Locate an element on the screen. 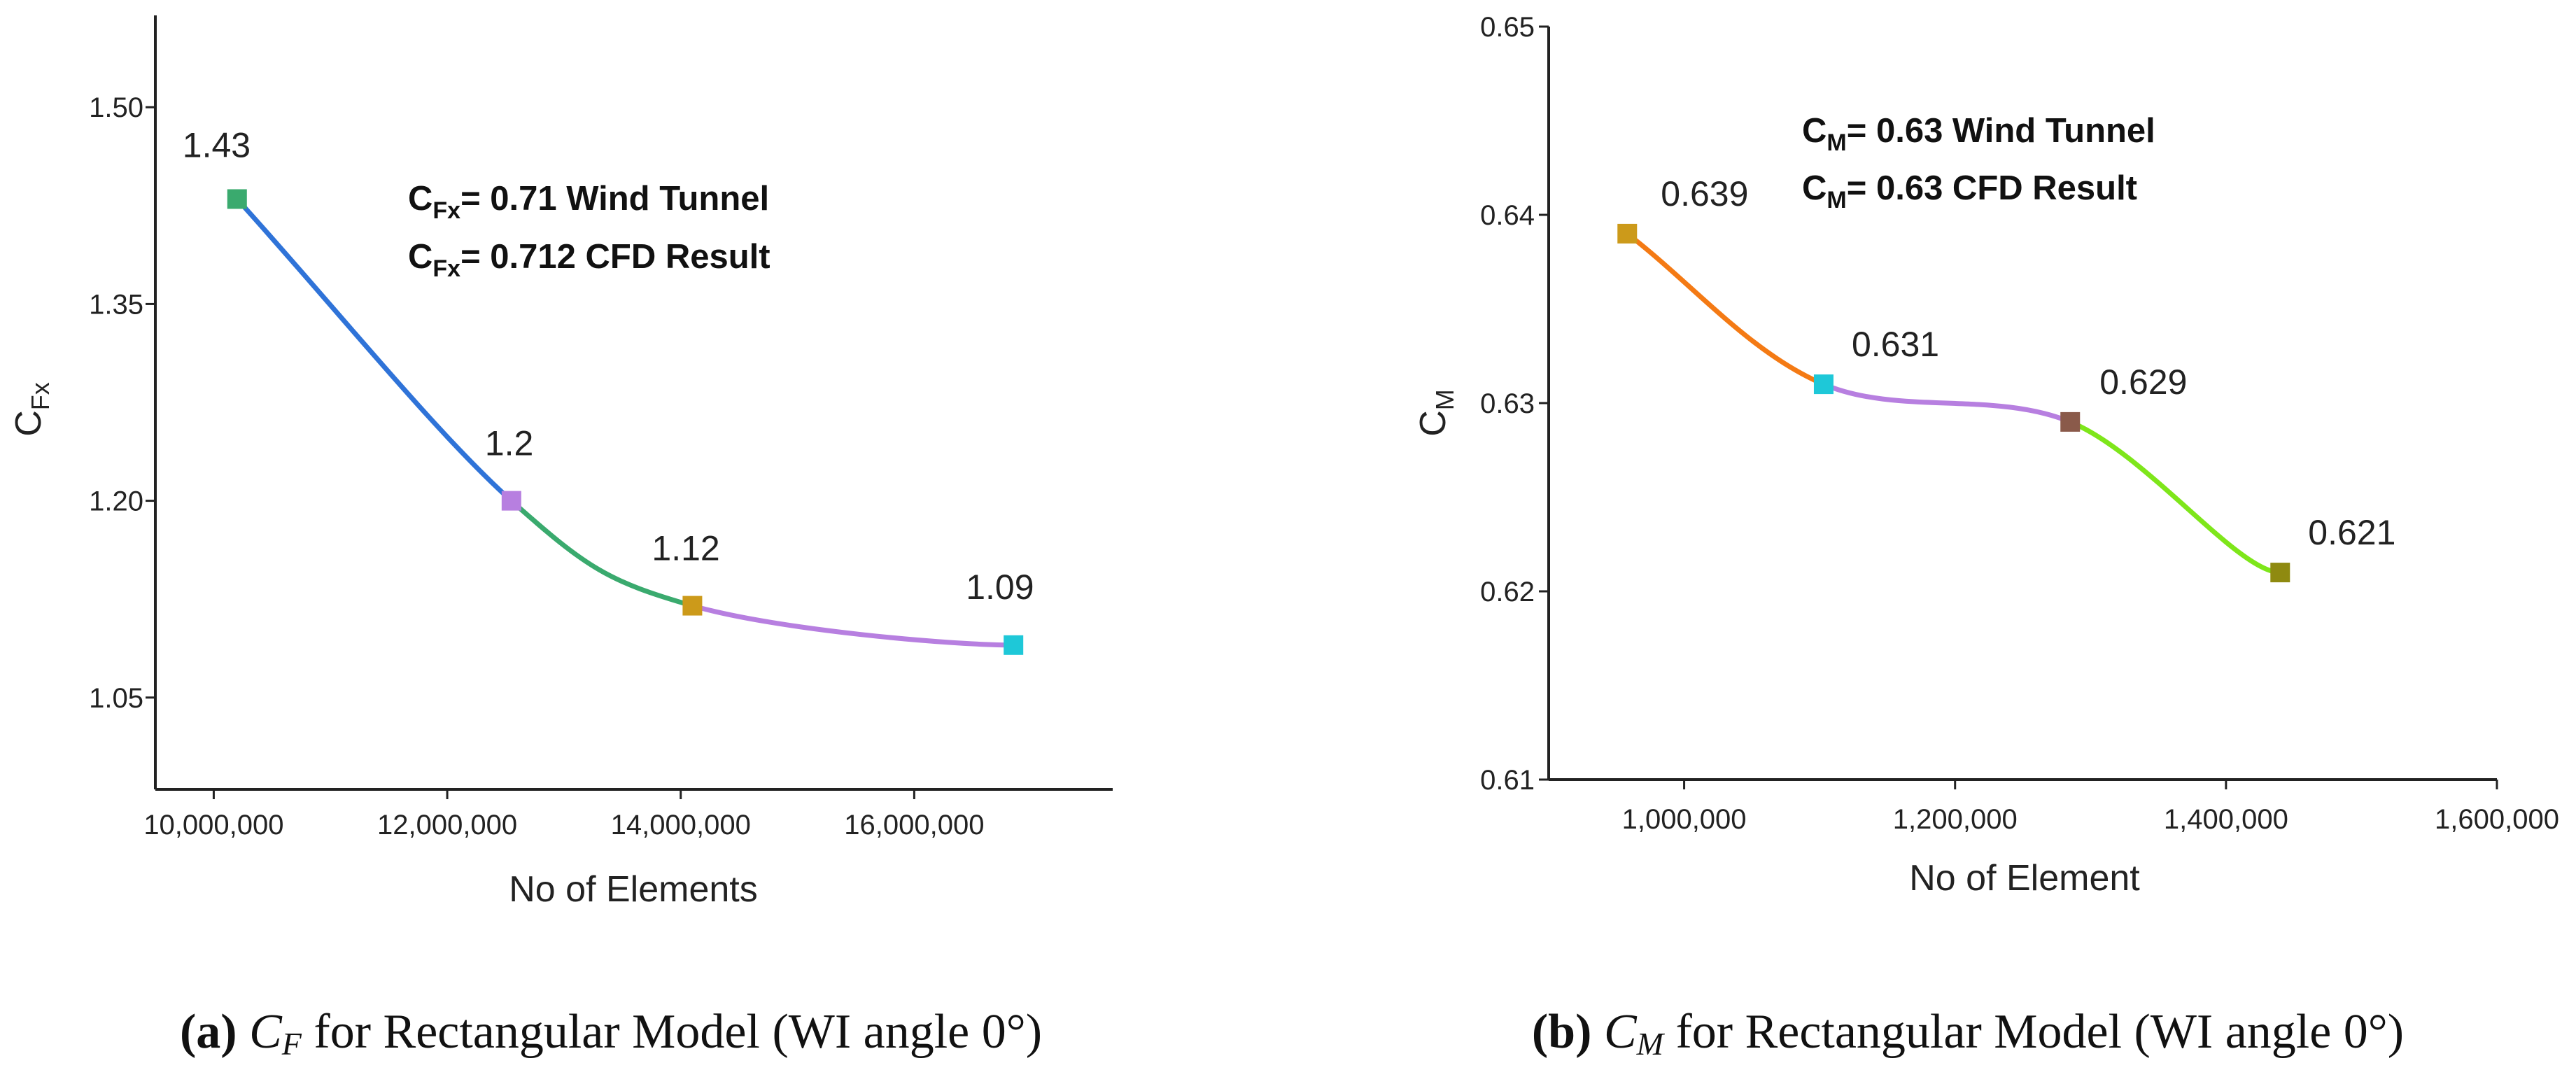 This screenshot has height=1070, width=2576. panel-b-data-label: 0.631 is located at coordinates (1895, 344).